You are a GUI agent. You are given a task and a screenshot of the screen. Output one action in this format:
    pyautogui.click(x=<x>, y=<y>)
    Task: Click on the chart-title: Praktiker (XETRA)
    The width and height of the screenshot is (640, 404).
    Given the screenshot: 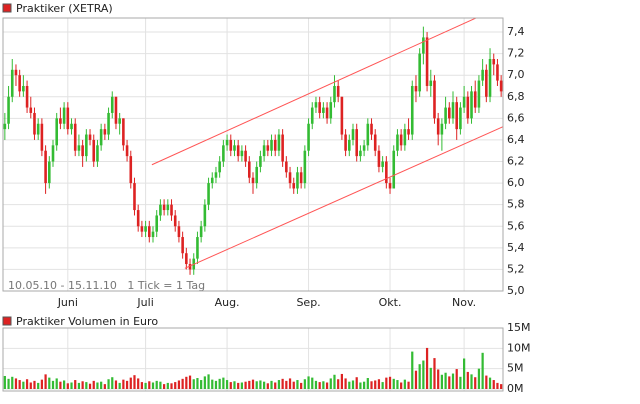 What is the action you would take?
    pyautogui.click(x=64, y=8)
    